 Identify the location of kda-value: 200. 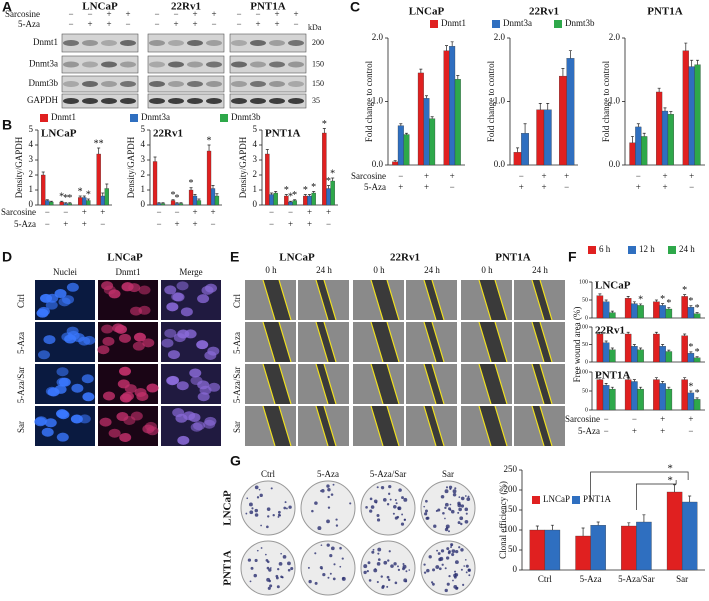
(318, 42).